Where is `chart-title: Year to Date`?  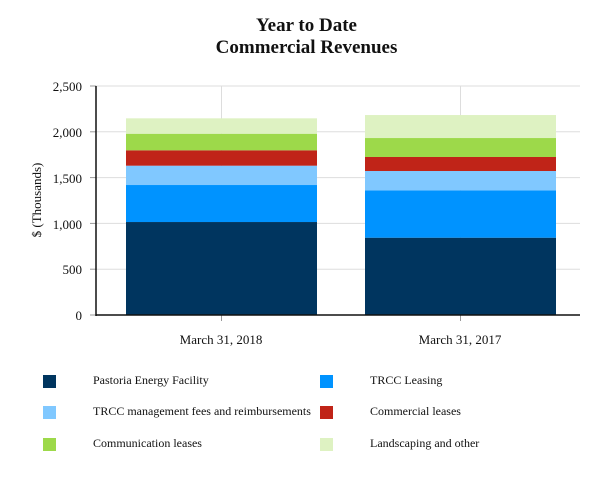
chart-title: Year to Date is located at coordinates (306, 25).